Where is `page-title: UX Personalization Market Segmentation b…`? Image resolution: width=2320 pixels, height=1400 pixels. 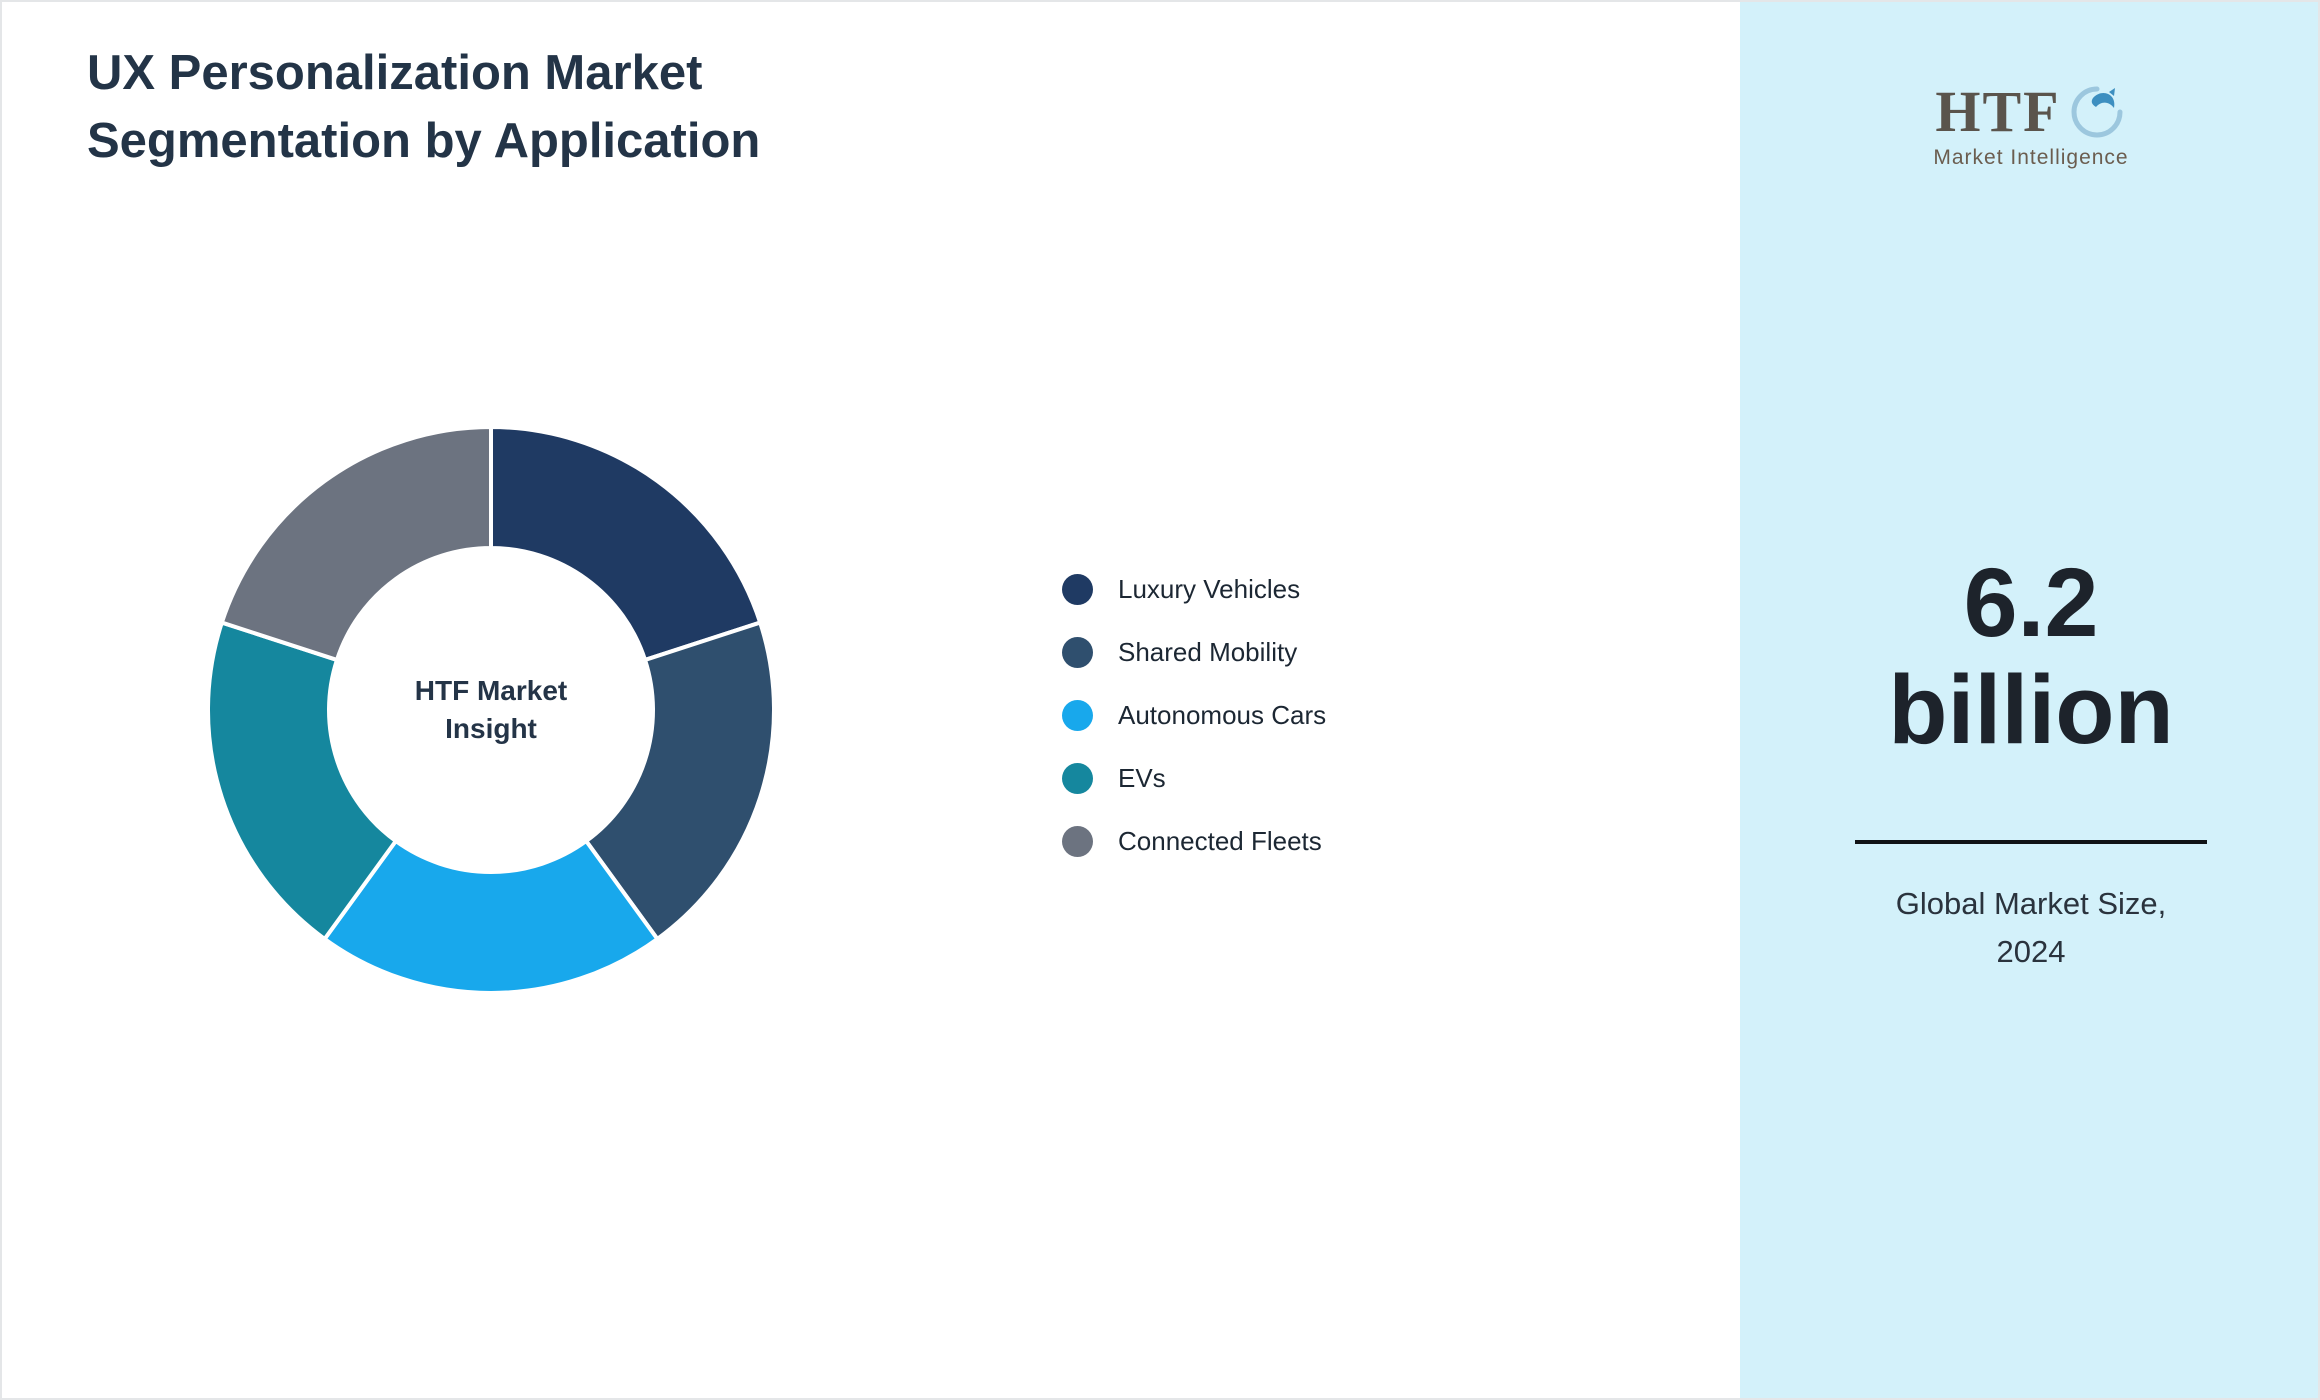 page-title: UX Personalization Market Segmentation b… is located at coordinates (423, 107).